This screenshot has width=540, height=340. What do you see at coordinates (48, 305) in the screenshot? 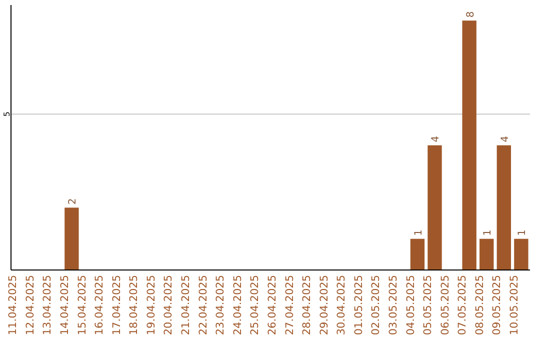
I see `x-tick-label: 13.04.2025` at bounding box center [48, 305].